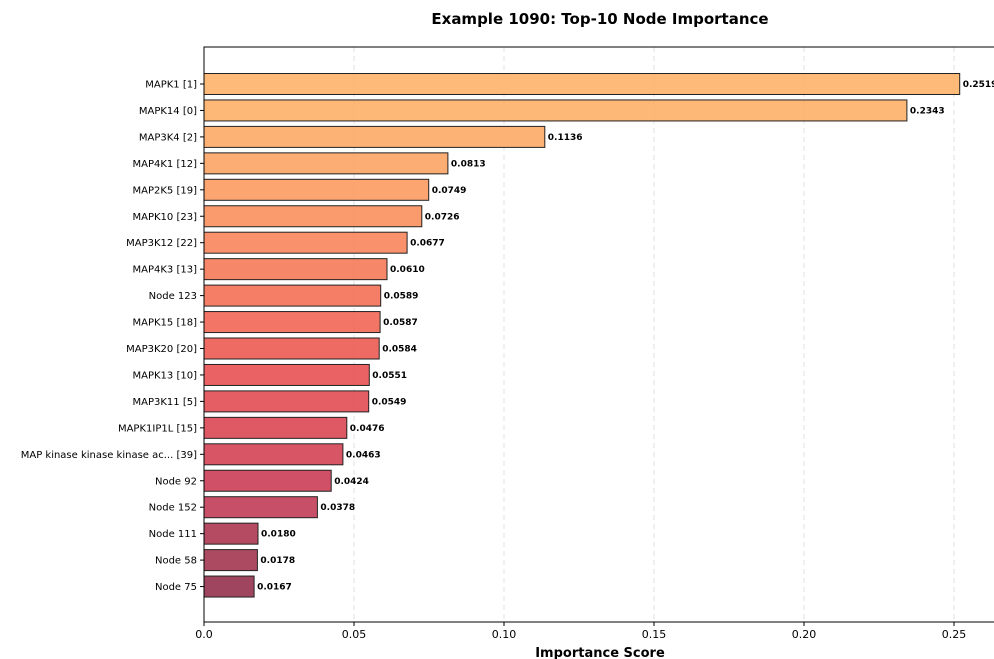 This screenshot has height=659, width=994. Describe the element at coordinates (165, 190) in the screenshot. I see `y-tick-label: MAP2K5 [19]` at that location.